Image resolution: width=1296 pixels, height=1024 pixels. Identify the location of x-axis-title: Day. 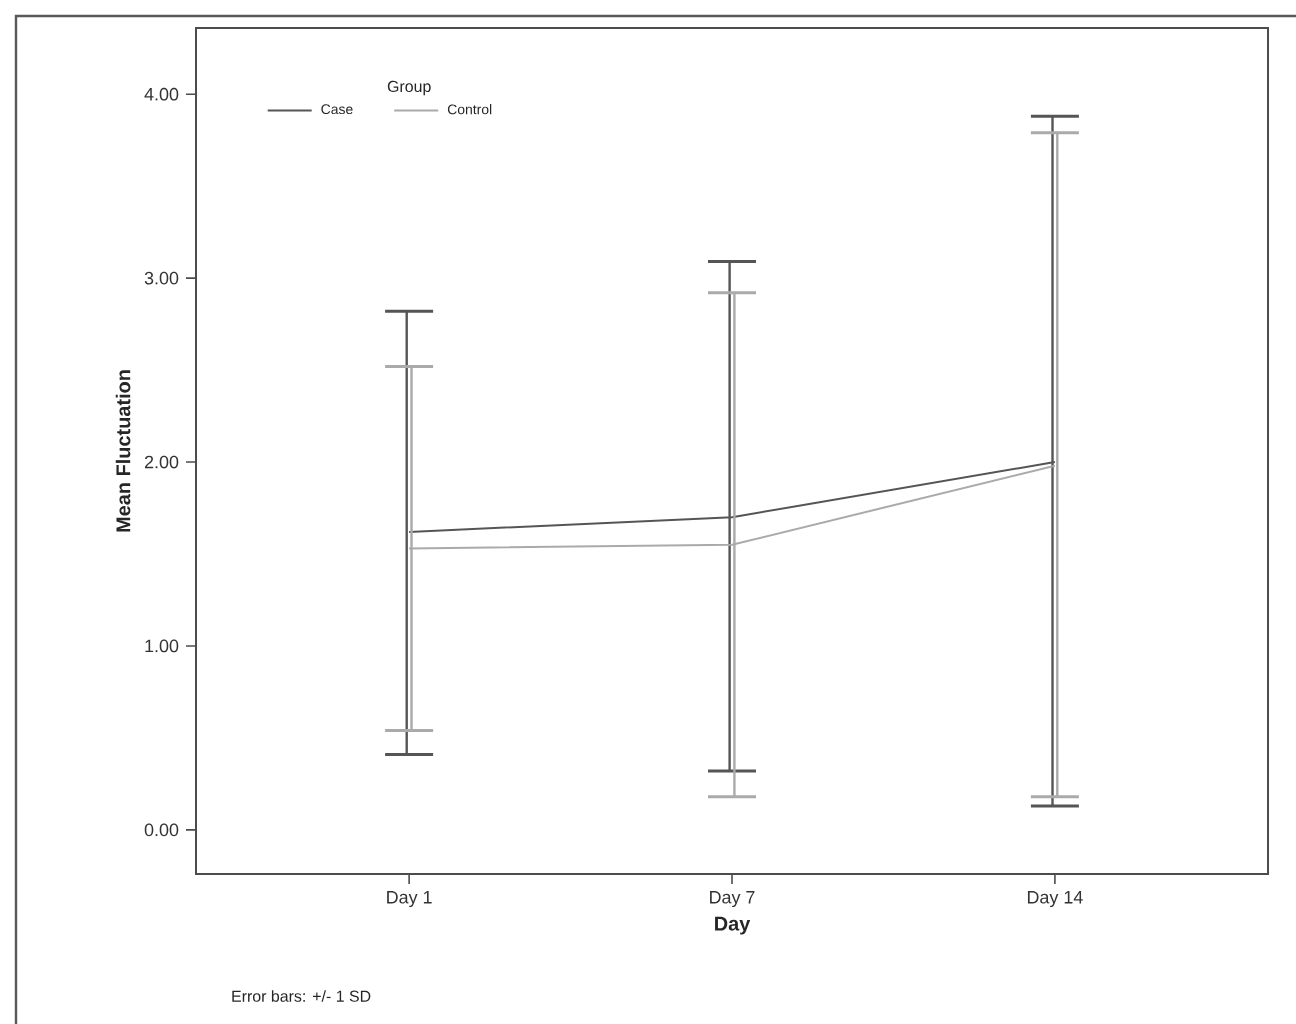
(733, 925).